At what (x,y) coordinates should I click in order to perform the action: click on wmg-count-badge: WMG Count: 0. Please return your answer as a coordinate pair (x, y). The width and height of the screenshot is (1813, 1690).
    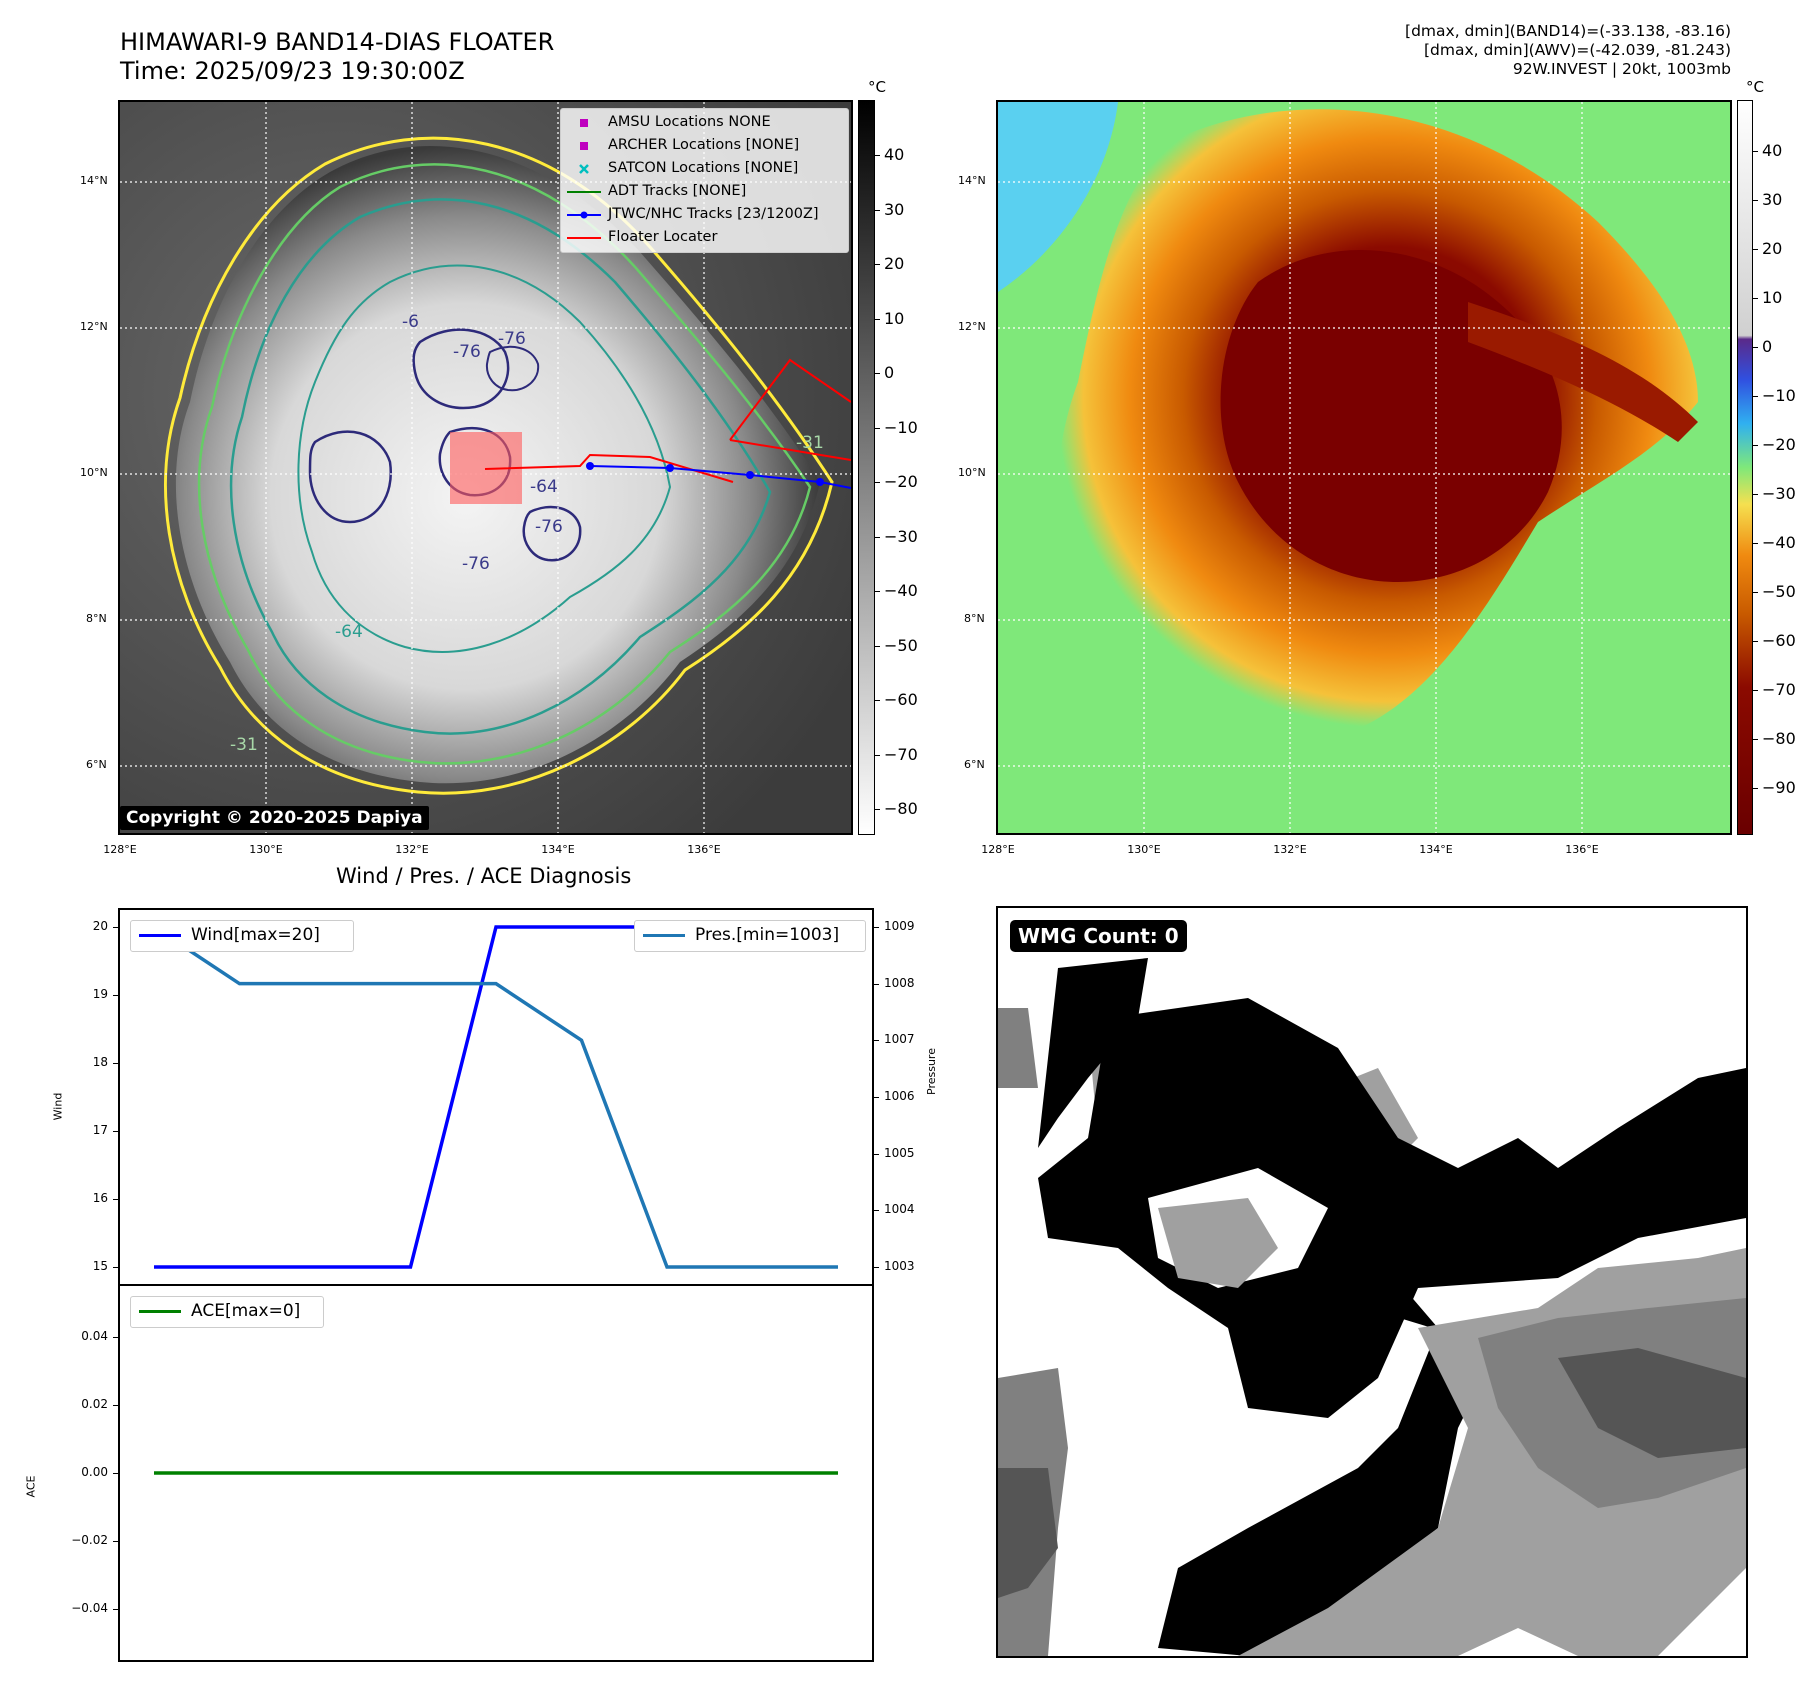
    Looking at the image, I should click on (1098, 936).